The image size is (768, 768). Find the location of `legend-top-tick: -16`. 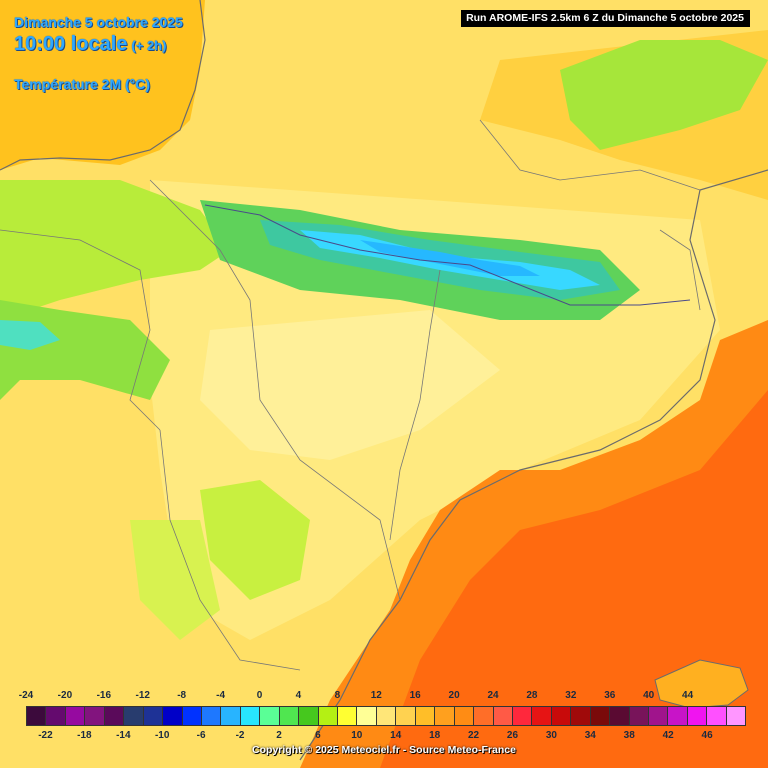

legend-top-tick: -16 is located at coordinates (104, 695).